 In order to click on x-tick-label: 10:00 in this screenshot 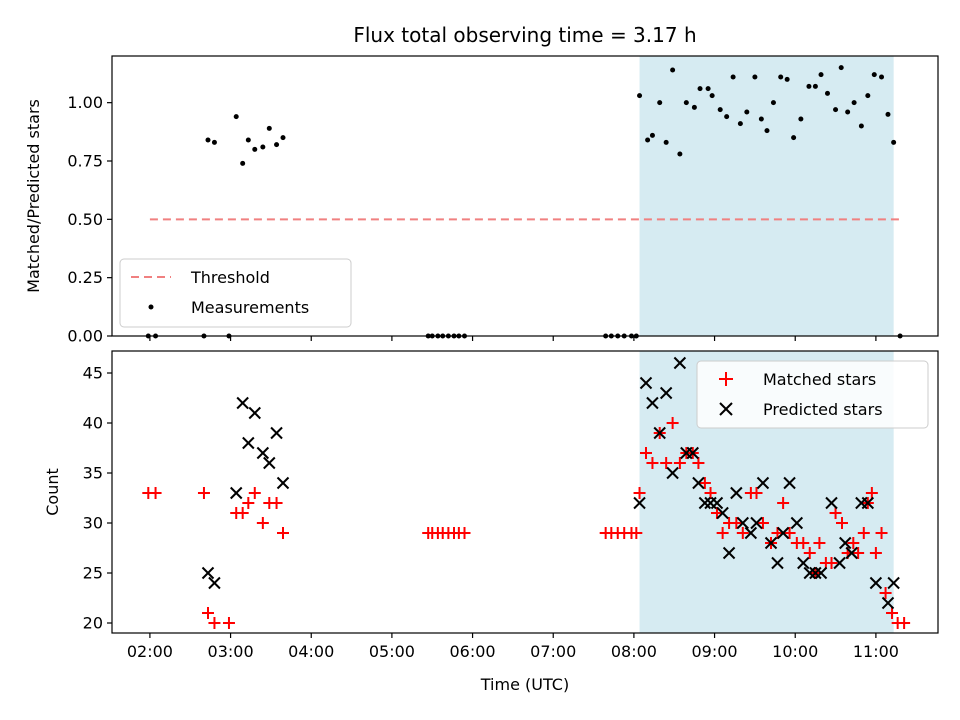, I will do `click(795, 651)`.